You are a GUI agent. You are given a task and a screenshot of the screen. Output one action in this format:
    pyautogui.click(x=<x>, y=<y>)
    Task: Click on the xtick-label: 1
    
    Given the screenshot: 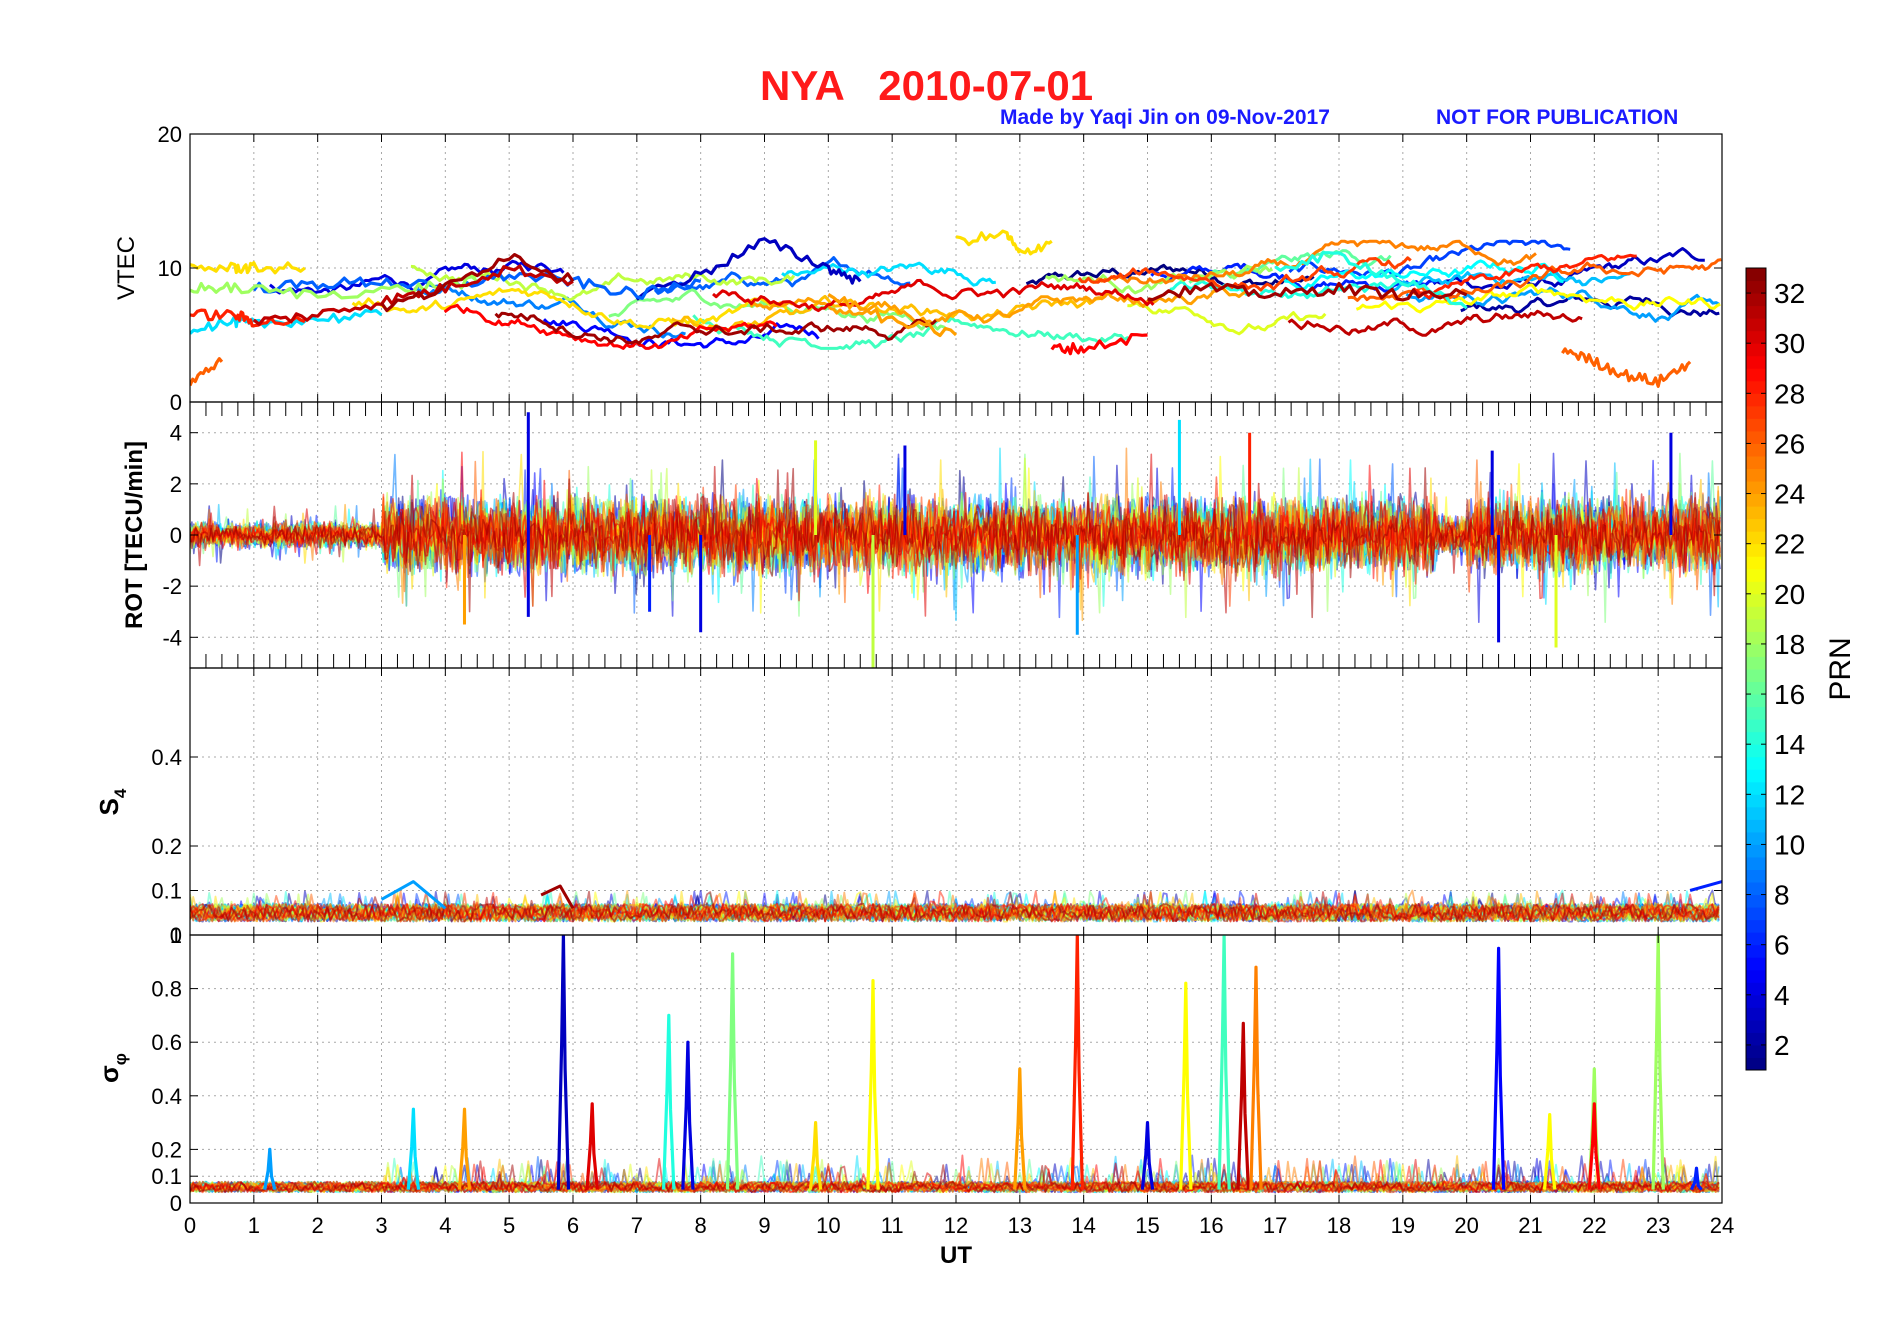 What is the action you would take?
    pyautogui.click(x=254, y=1225)
    